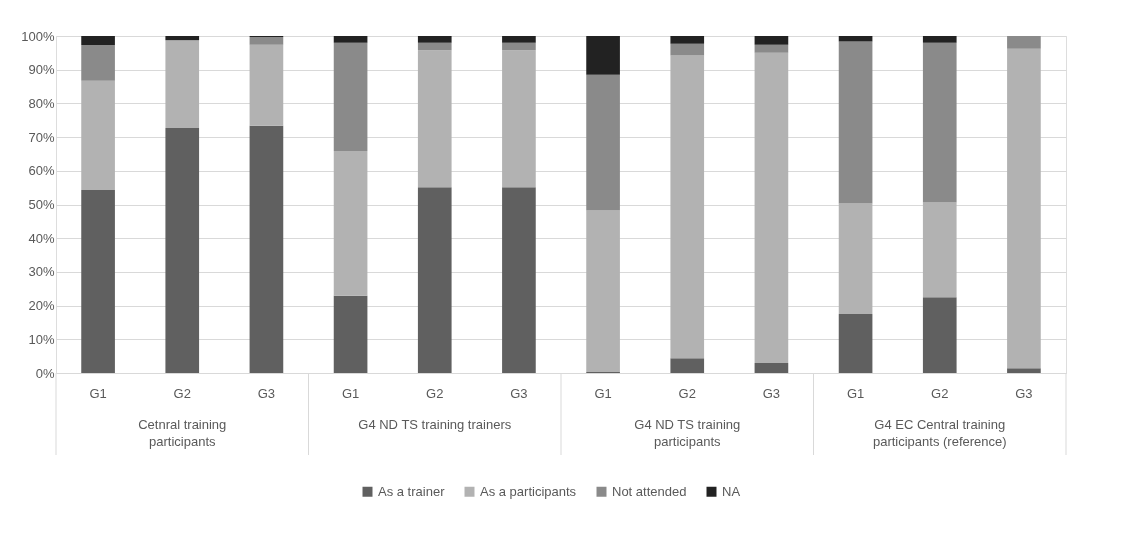 The image size is (1126, 557). What do you see at coordinates (731, 491) in the screenshot?
I see `legend-label: NA` at bounding box center [731, 491].